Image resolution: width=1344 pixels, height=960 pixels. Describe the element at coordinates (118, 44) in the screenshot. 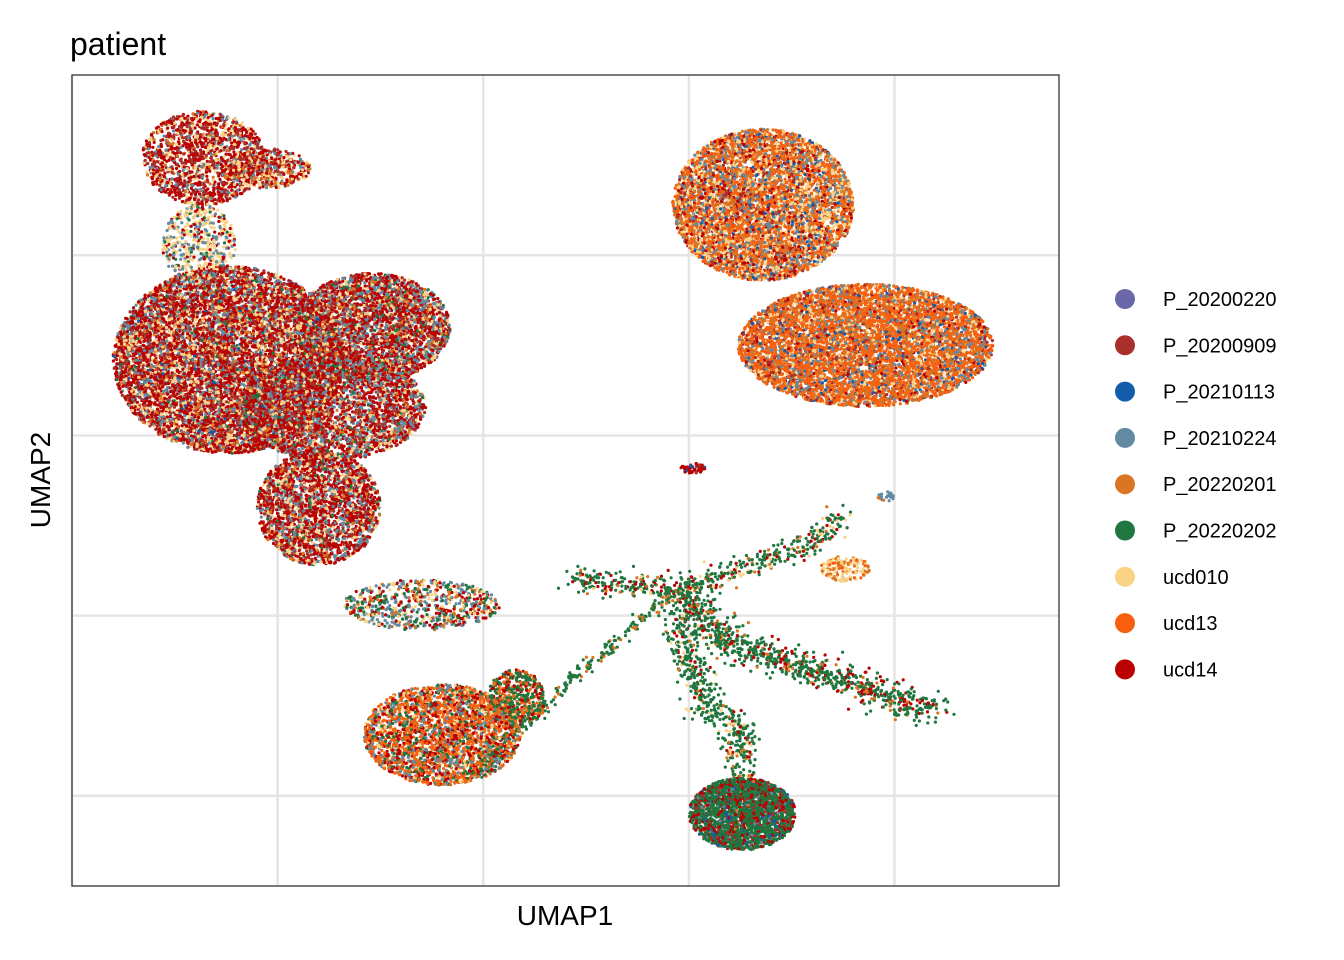

I see `chart-title: patient` at that location.